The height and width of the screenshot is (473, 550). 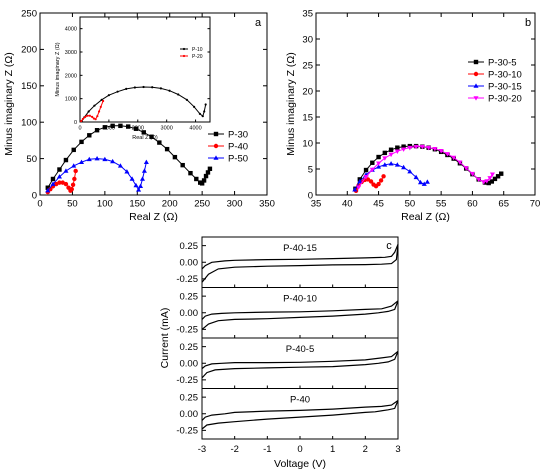 What do you see at coordinates (197, 50) in the screenshot?
I see `legend-label: P-10` at bounding box center [197, 50].